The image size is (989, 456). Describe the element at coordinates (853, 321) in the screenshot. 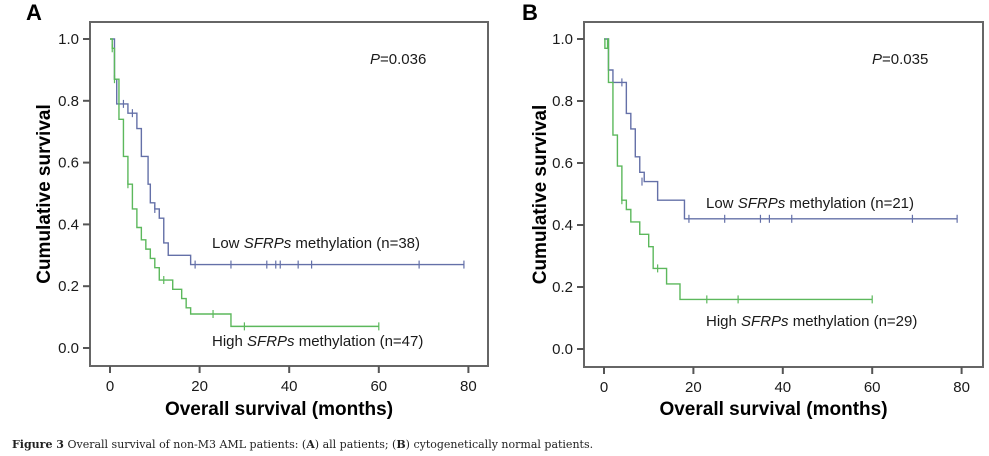

I see `label-part: methylation (n=29)` at that location.